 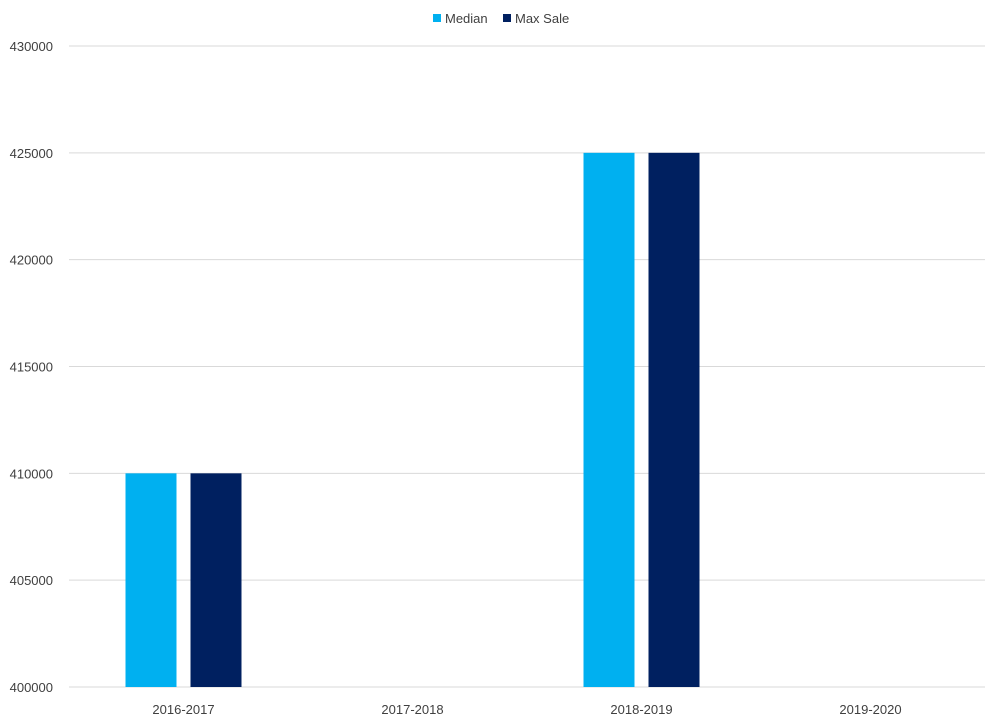 What do you see at coordinates (183, 709) in the screenshot?
I see `x-tick-label: 2016-2017` at bounding box center [183, 709].